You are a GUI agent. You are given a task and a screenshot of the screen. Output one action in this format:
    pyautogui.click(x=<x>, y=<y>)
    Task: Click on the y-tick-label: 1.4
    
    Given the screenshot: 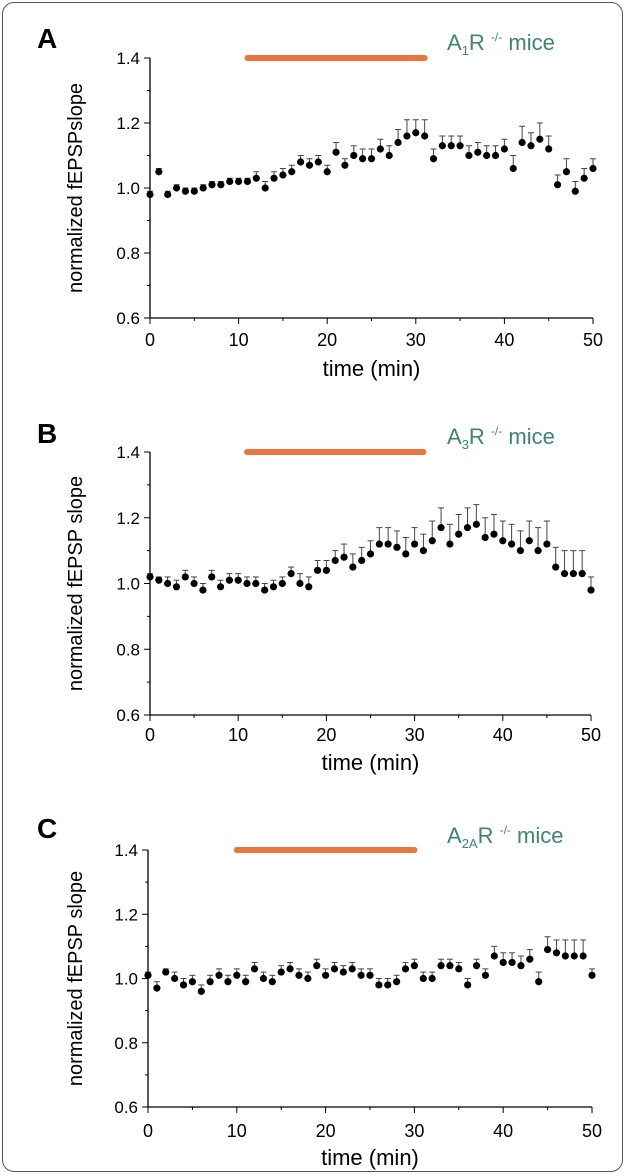 What is the action you would take?
    pyautogui.click(x=128, y=452)
    